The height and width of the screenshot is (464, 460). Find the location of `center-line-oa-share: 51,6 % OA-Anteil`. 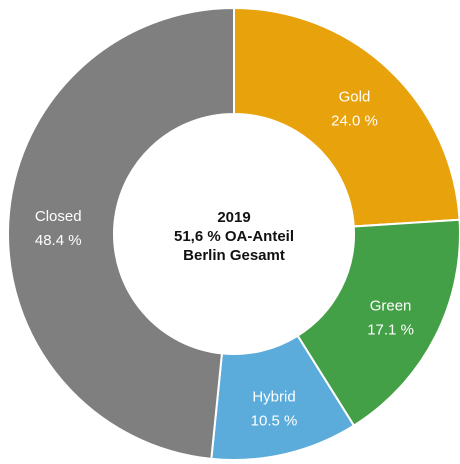

center-line-oa-share: 51,6 % OA-Anteil is located at coordinates (234, 236).